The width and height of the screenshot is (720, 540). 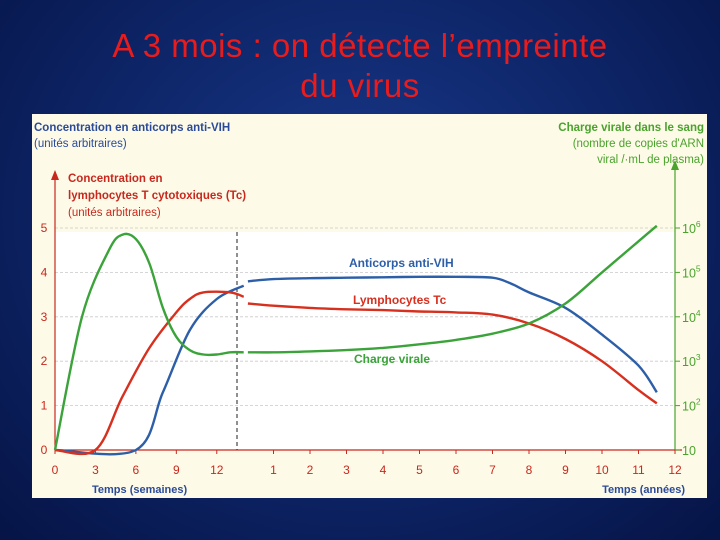 What do you see at coordinates (383, 470) in the screenshot?
I see `x-tick-label-years: 4` at bounding box center [383, 470].